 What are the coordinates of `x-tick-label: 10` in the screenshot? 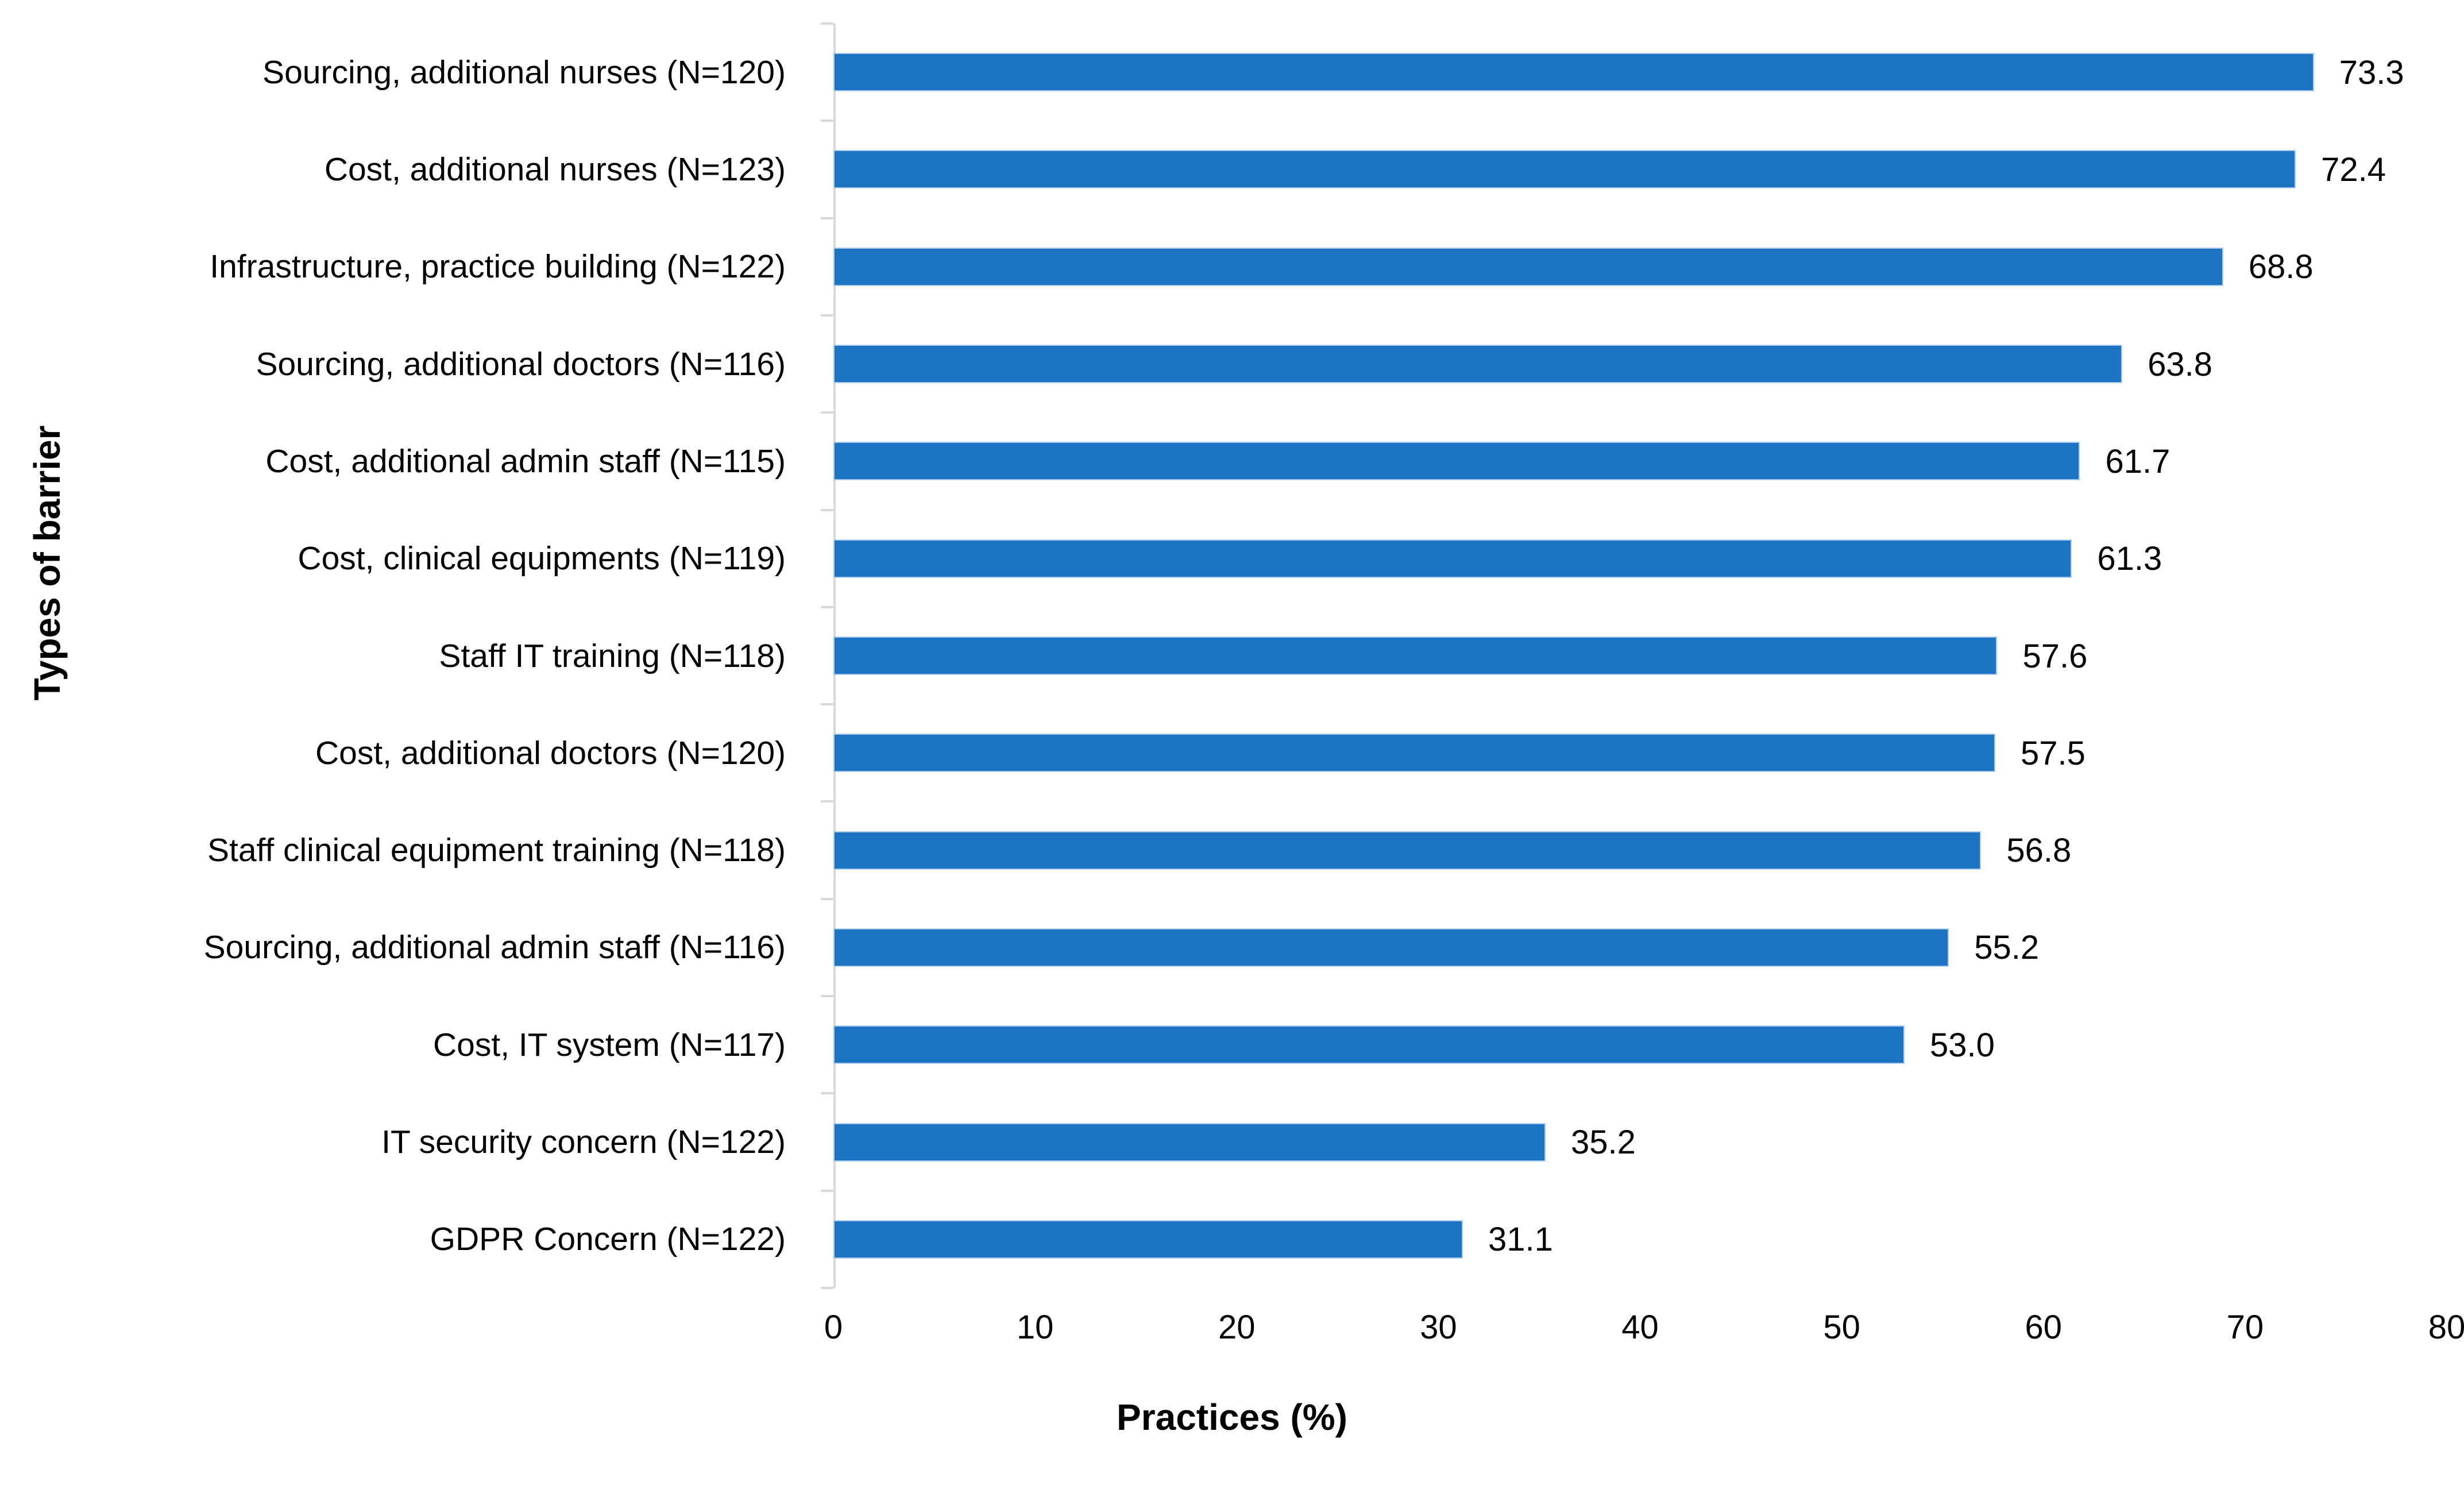 It's located at (1035, 1327).